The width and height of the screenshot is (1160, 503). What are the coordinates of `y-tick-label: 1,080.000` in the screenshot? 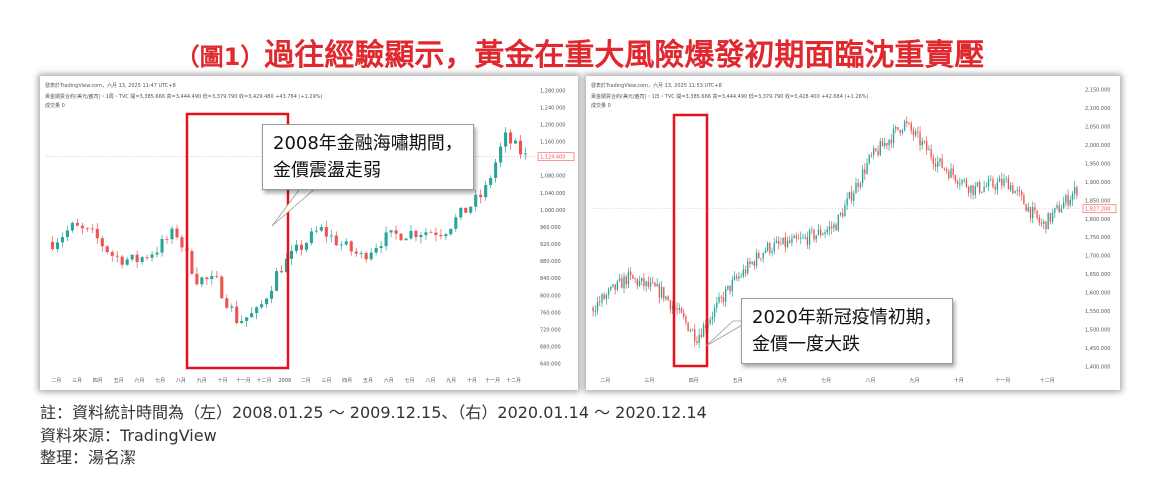 It's located at (552, 177).